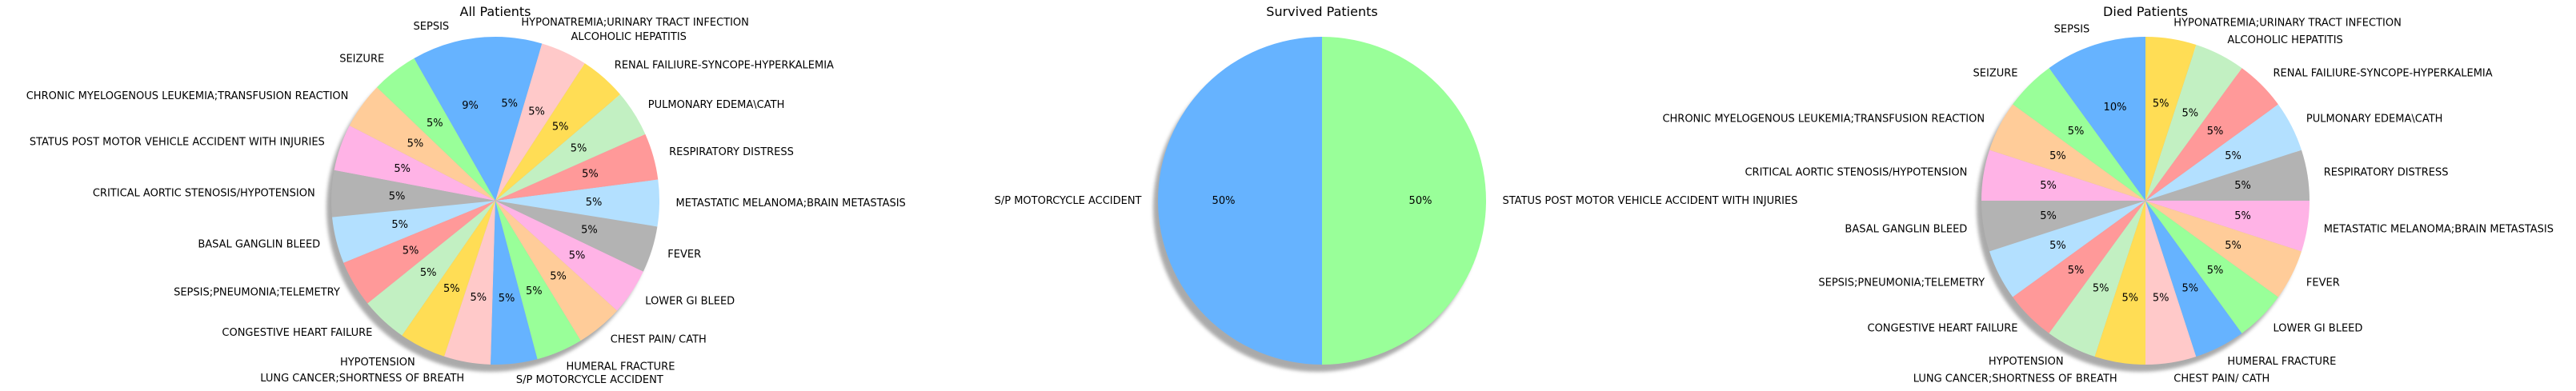  I want to click on died-patients-title: Died Patients, so click(2145, 11).